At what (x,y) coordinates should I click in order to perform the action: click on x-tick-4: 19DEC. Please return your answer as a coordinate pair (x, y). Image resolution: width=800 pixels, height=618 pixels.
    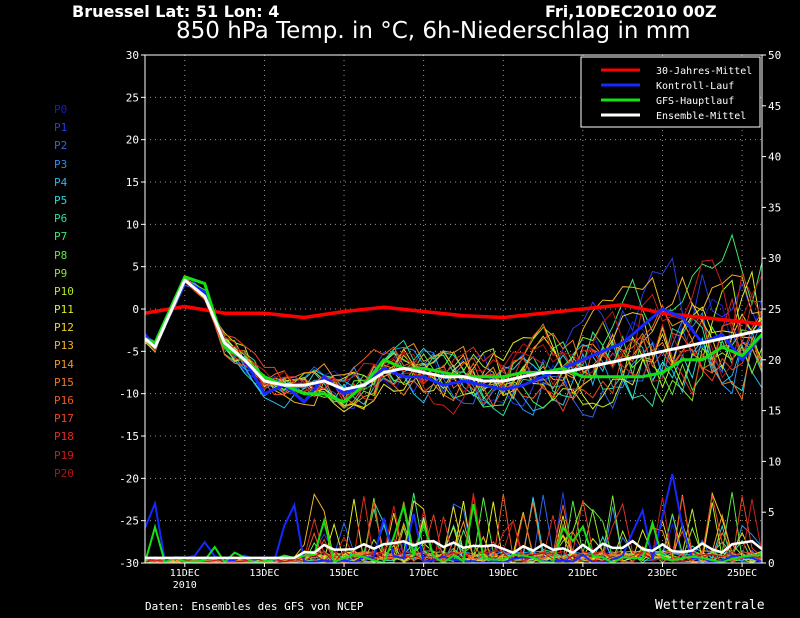
    Looking at the image, I should click on (503, 573).